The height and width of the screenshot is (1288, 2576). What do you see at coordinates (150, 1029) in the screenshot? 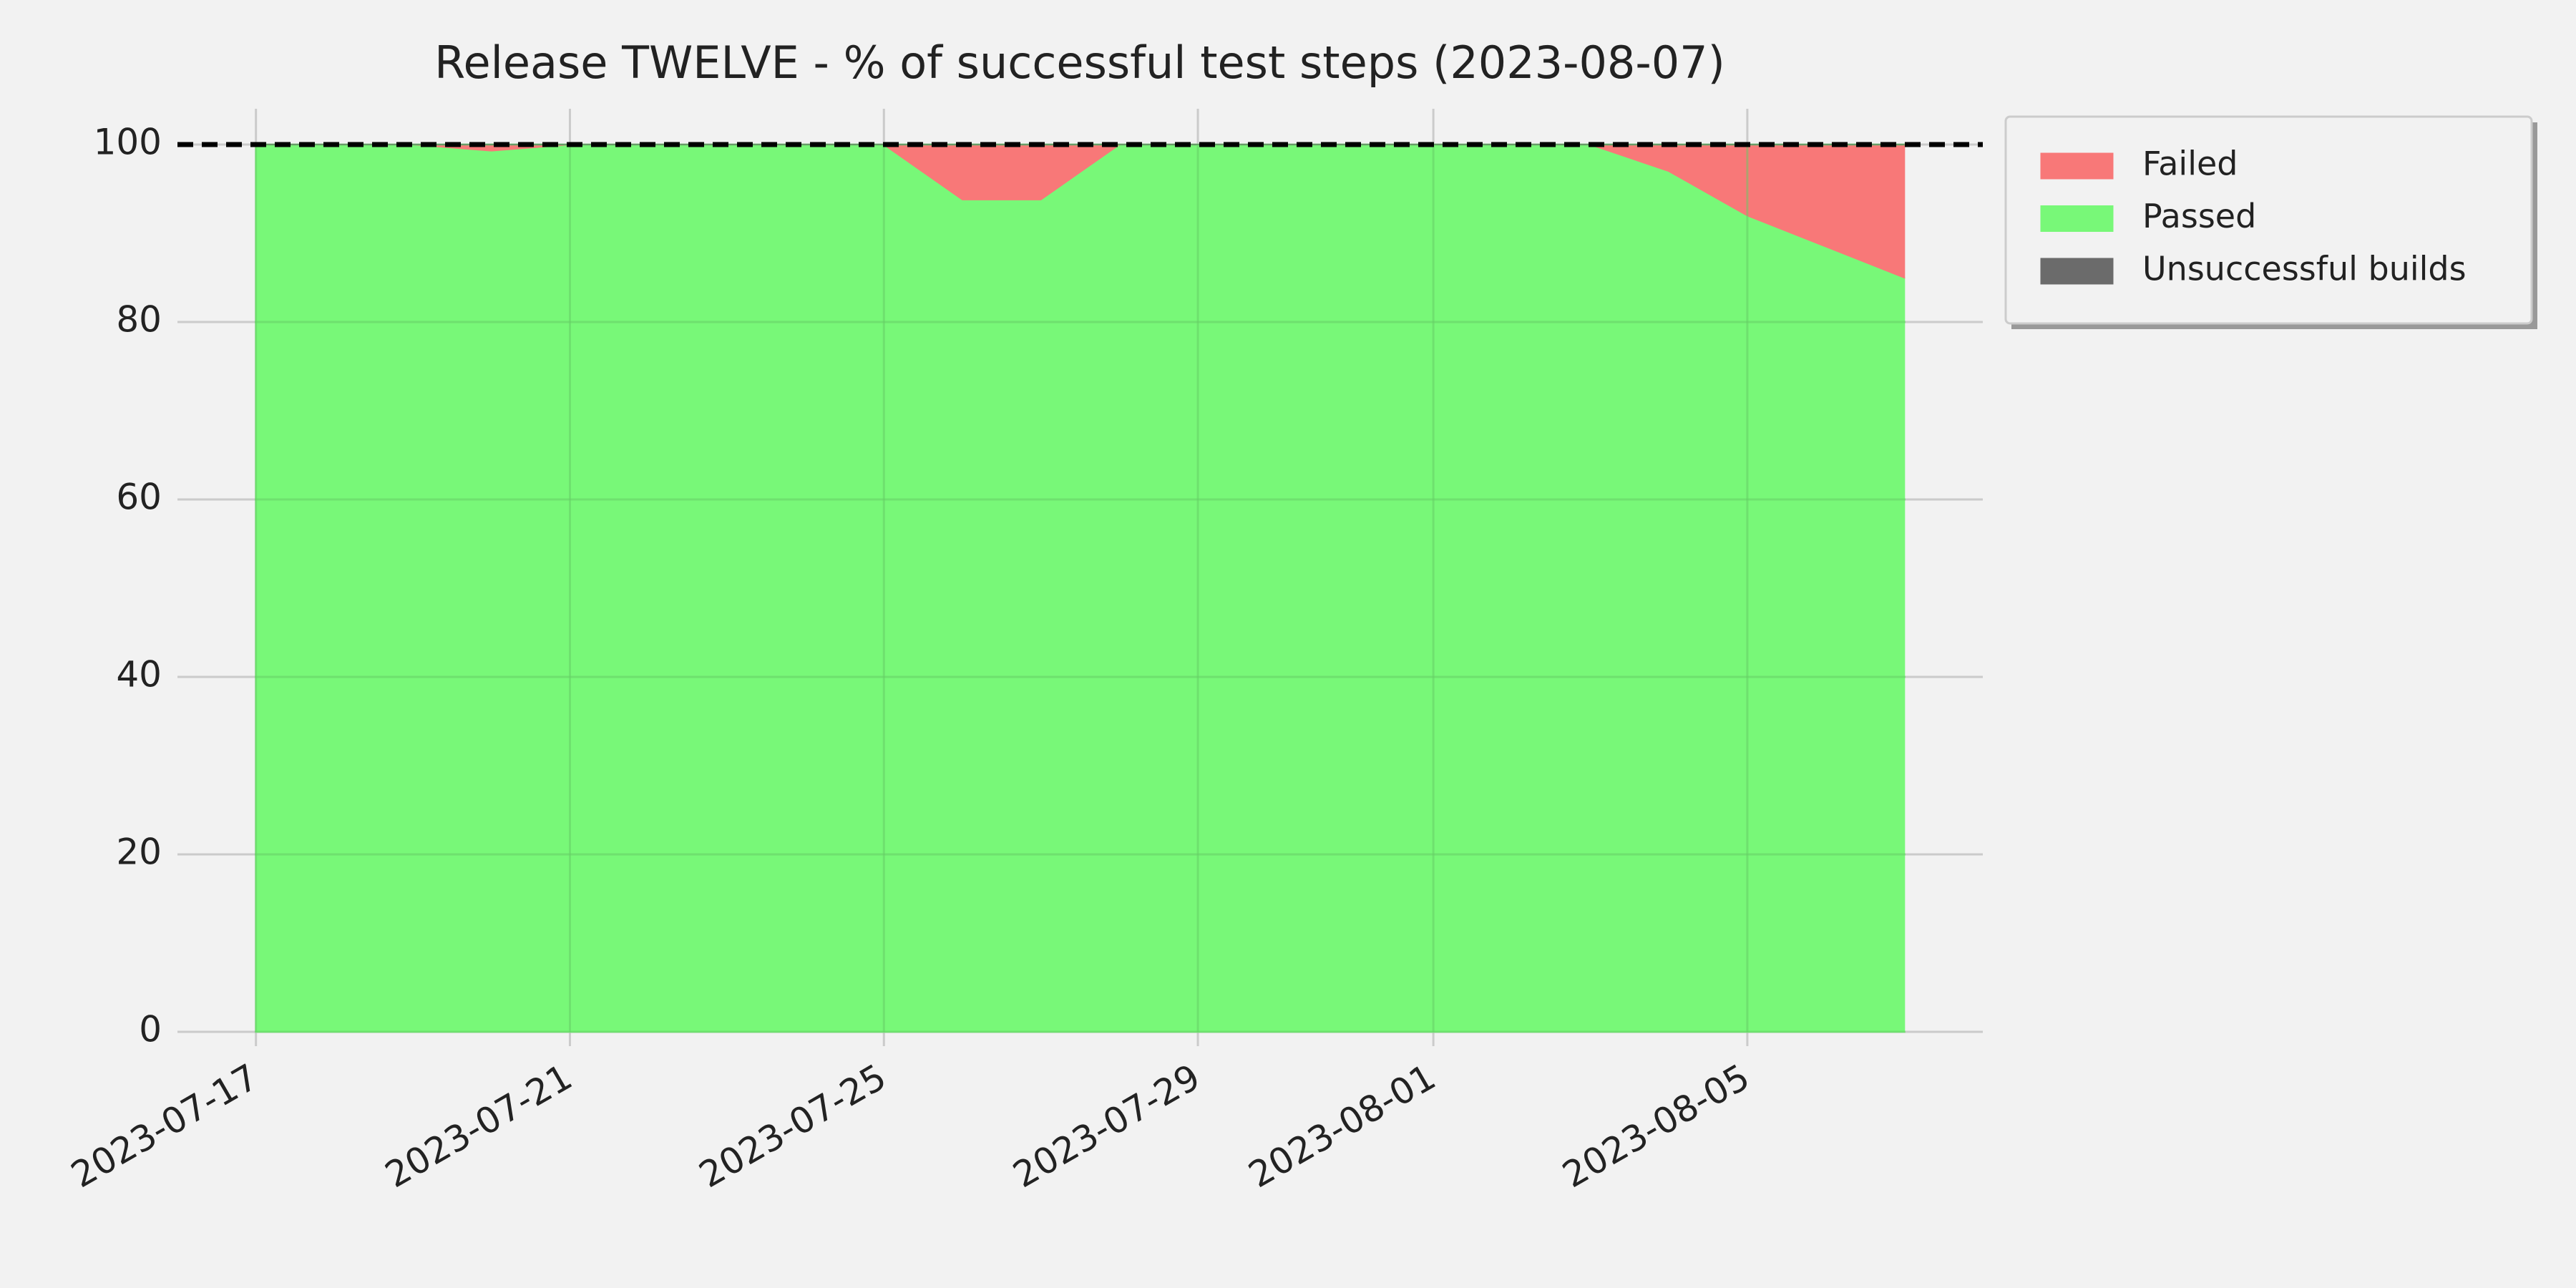
I see `y-tick-label: 0` at bounding box center [150, 1029].